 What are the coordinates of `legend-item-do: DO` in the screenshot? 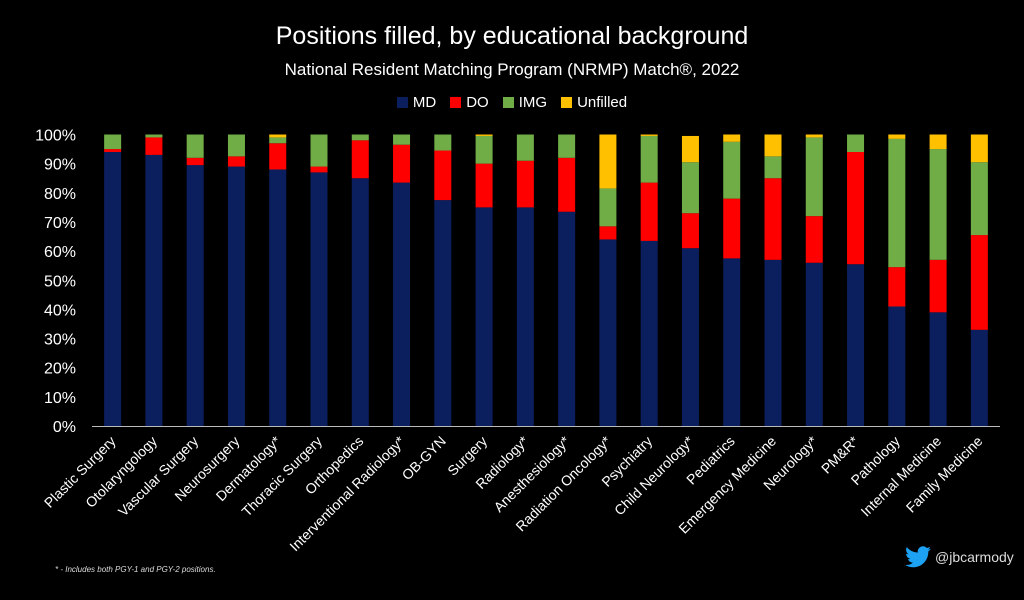 It's located at (469, 102).